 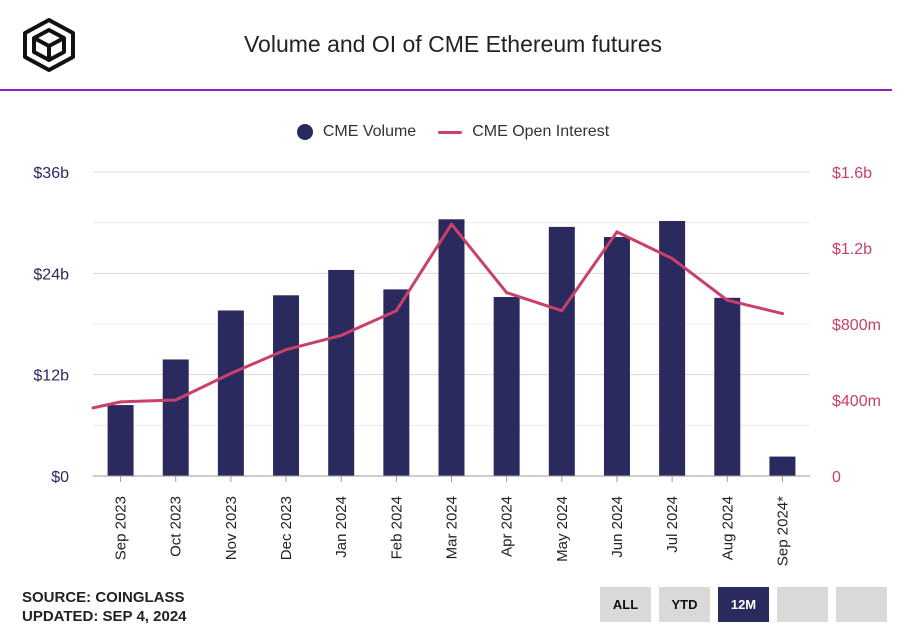 What do you see at coordinates (782, 531) in the screenshot?
I see `x-tick-label: Sep 2024*` at bounding box center [782, 531].